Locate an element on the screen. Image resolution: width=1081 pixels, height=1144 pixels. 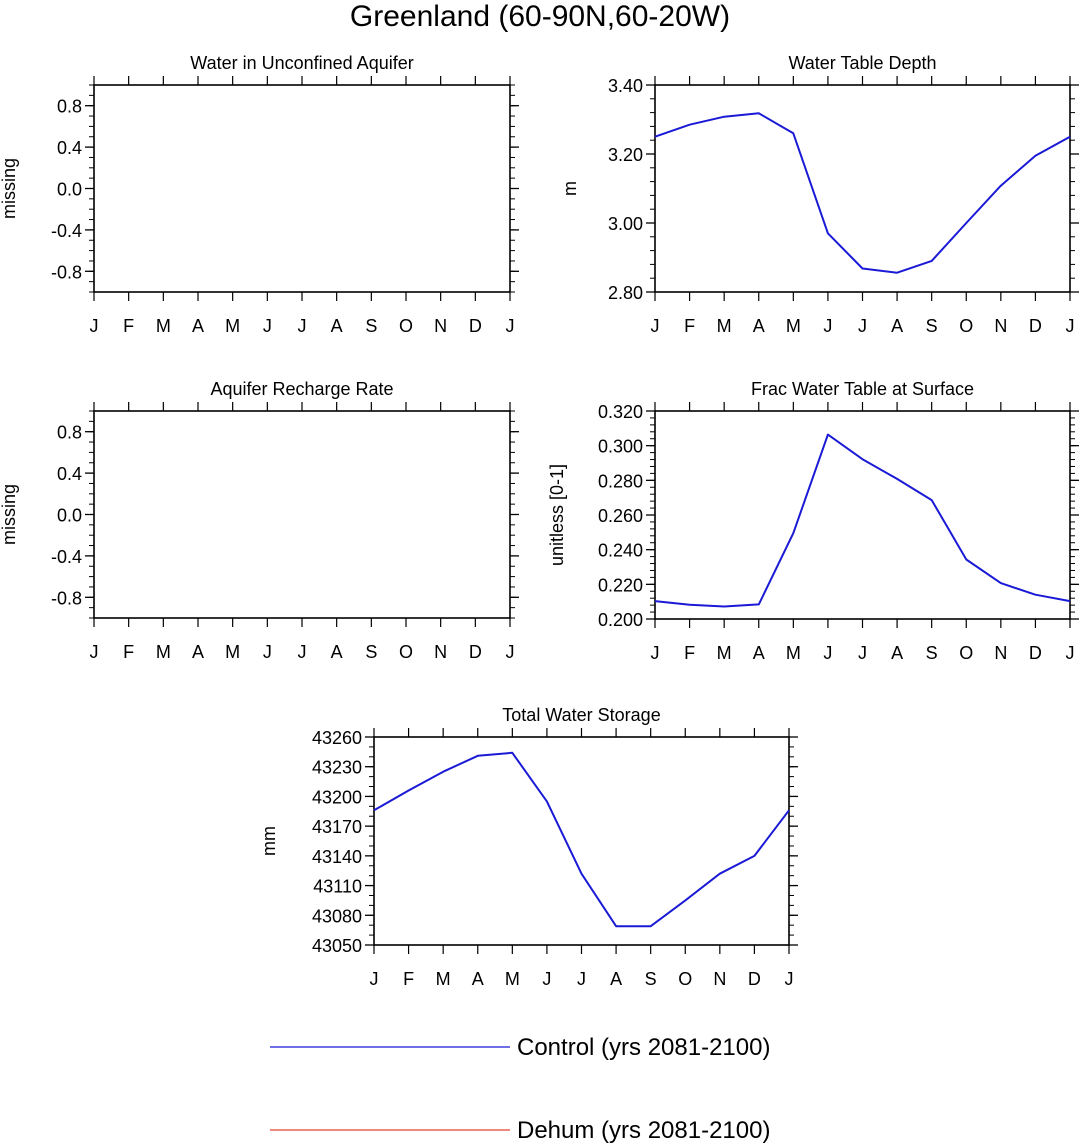
y-tick-label: 3.00 is located at coordinates (625, 224).